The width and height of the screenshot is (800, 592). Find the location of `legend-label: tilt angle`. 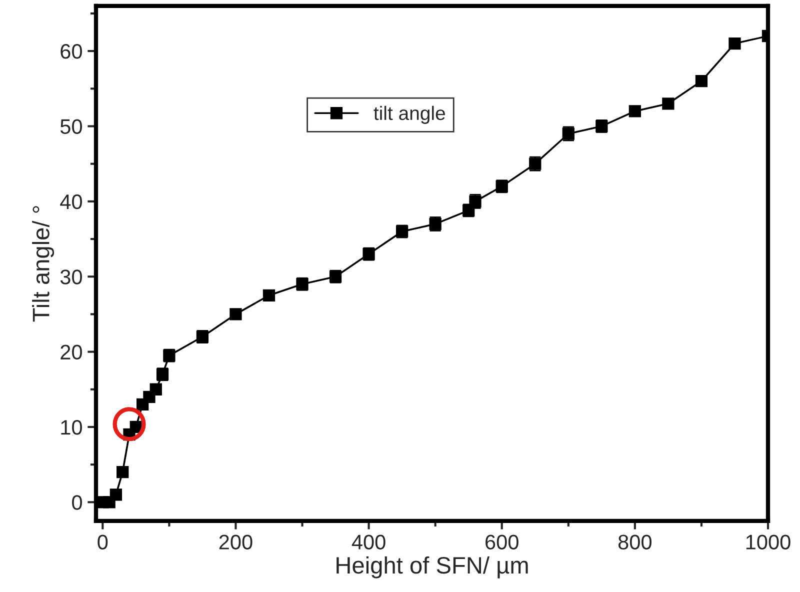

legend-label: tilt angle is located at coordinates (409, 115).